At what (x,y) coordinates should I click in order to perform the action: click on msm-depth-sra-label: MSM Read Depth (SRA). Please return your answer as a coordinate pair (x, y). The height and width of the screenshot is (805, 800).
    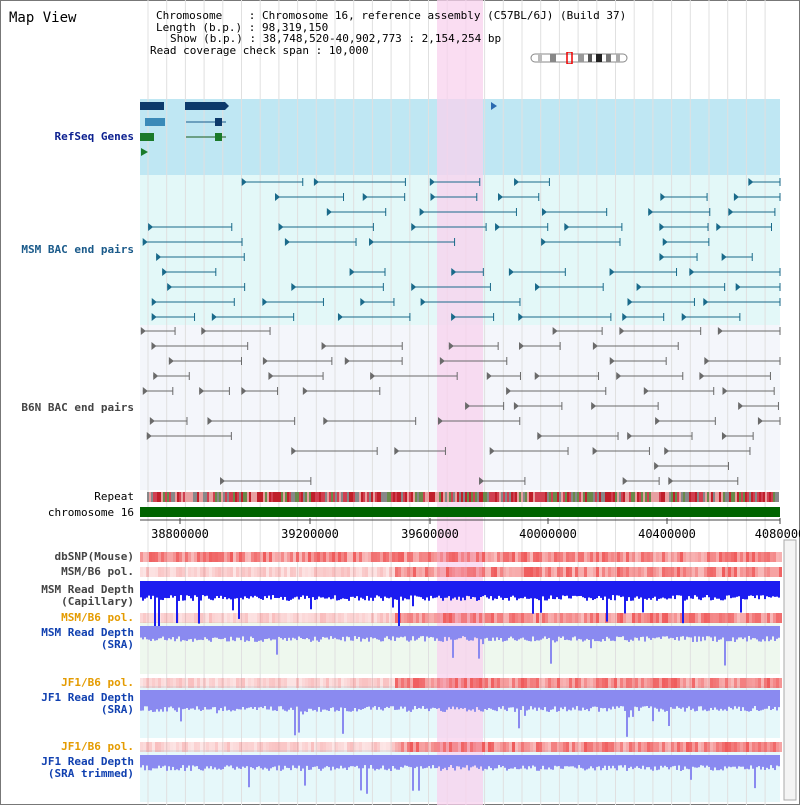
    Looking at the image, I should click on (87, 638).